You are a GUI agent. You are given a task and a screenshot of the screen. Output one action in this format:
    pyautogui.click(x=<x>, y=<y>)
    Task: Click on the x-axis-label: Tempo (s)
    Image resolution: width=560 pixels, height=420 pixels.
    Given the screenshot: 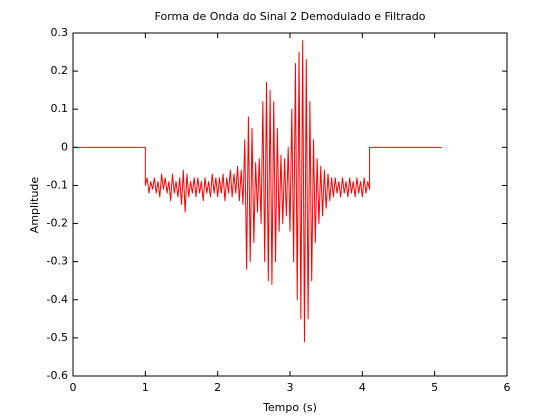 What is the action you would take?
    pyautogui.click(x=289, y=407)
    